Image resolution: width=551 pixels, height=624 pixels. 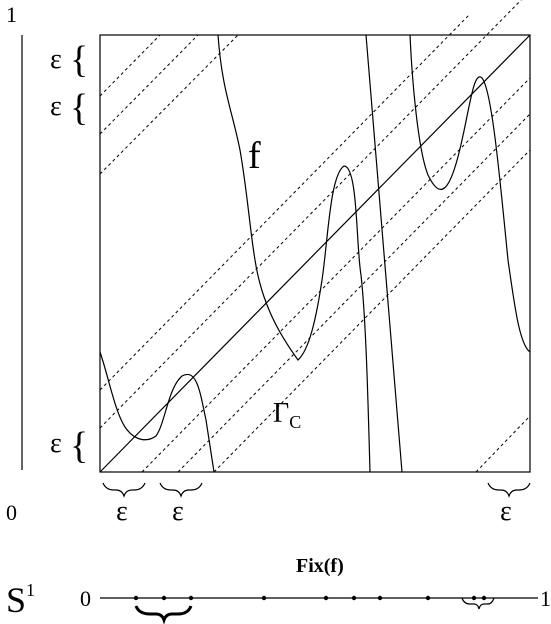 What do you see at coordinates (295, 422) in the screenshot?
I see `gamma-subscript: C` at bounding box center [295, 422].